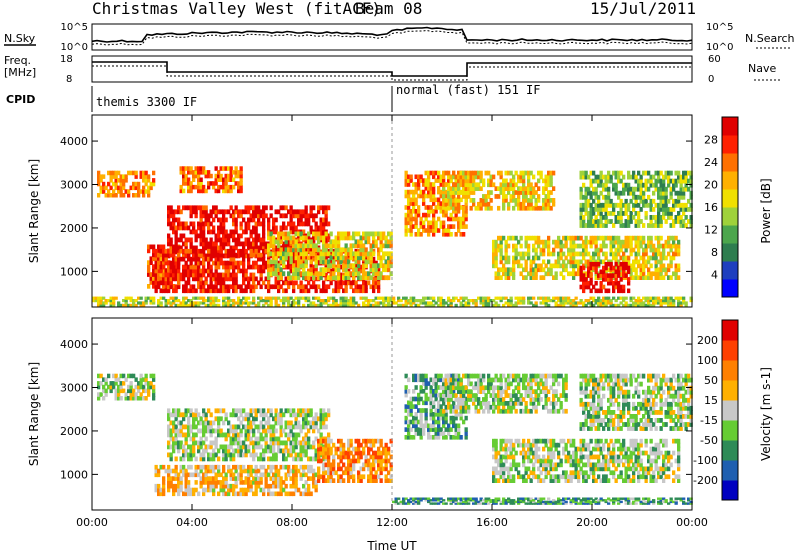  I want to click on freq-line, so click(392, 69).